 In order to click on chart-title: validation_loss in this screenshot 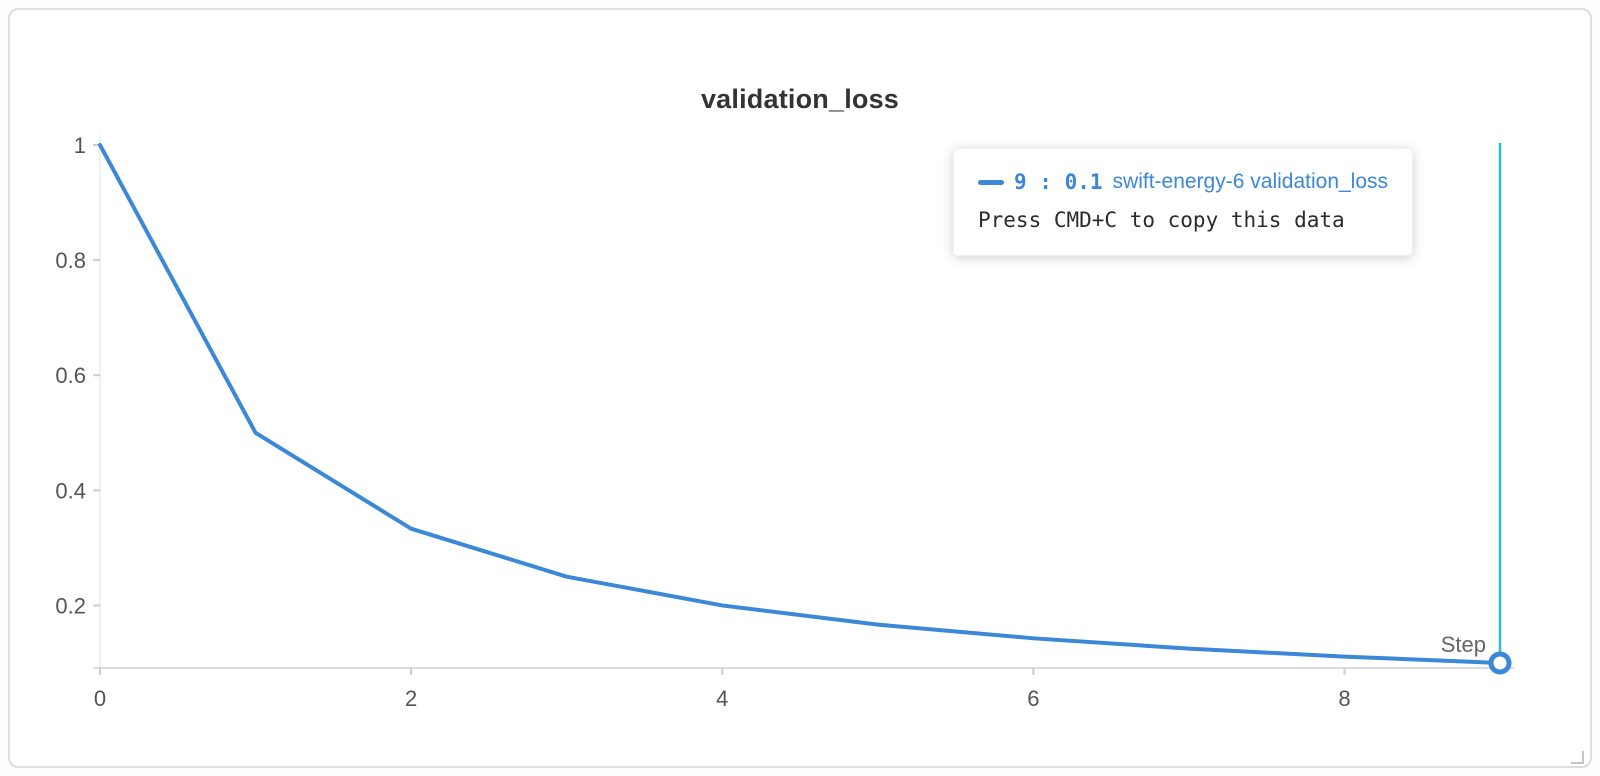, I will do `click(800, 99)`.